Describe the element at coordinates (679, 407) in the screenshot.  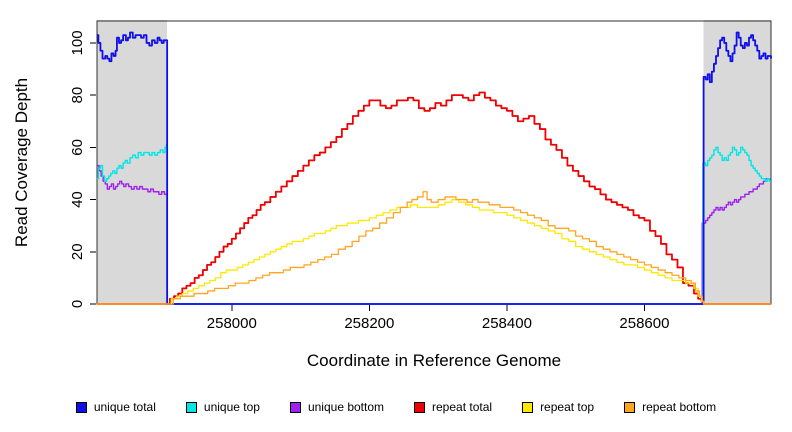
I see `legend-label: repeat bottom` at that location.